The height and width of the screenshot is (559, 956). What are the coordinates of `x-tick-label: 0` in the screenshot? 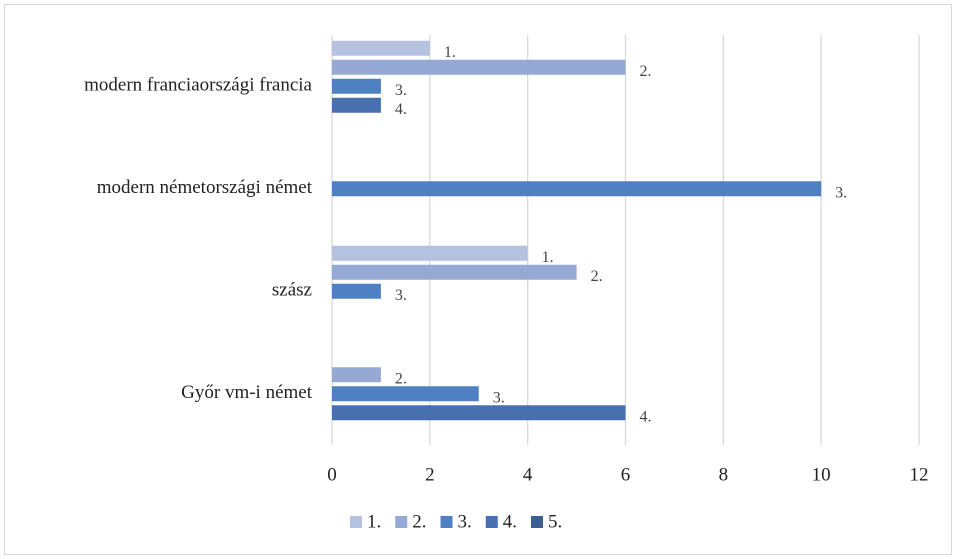 It's located at (332, 474).